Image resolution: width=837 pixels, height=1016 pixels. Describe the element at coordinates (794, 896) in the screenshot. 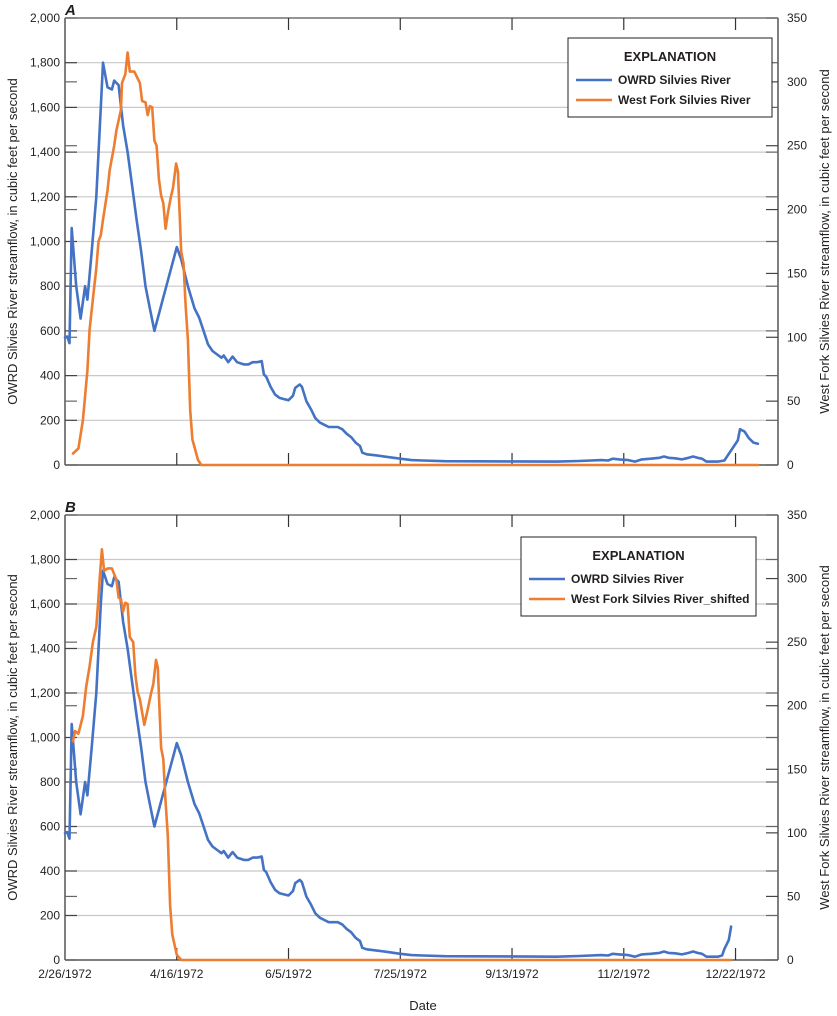

I see `right-tick-label-b-1: 50` at that location.